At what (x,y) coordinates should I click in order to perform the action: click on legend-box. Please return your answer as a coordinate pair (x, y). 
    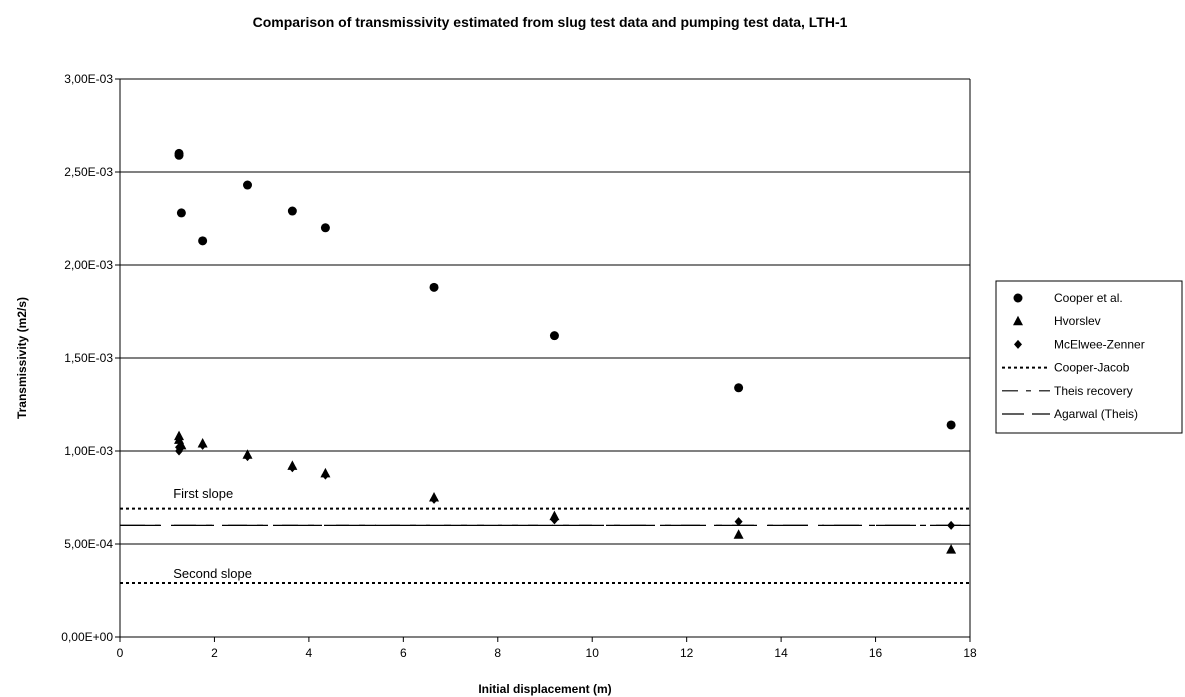
    Looking at the image, I should click on (1089, 357).